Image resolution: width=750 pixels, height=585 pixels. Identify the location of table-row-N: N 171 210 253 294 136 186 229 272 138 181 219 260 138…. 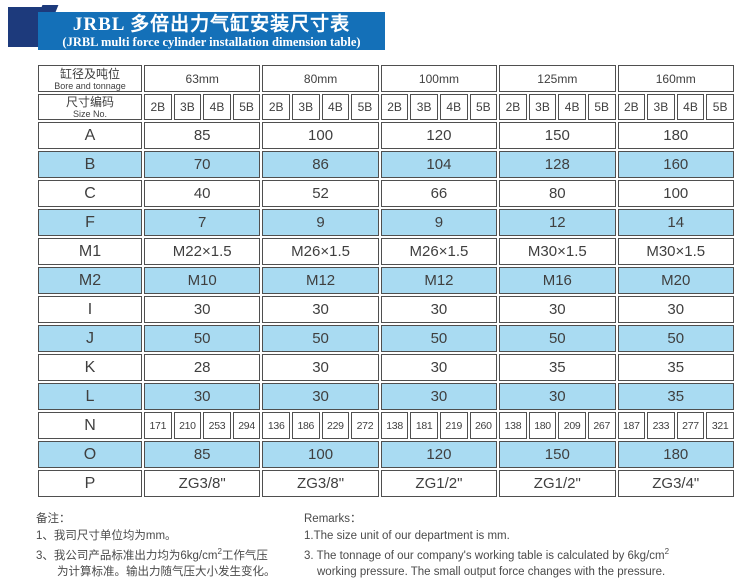
(386, 425).